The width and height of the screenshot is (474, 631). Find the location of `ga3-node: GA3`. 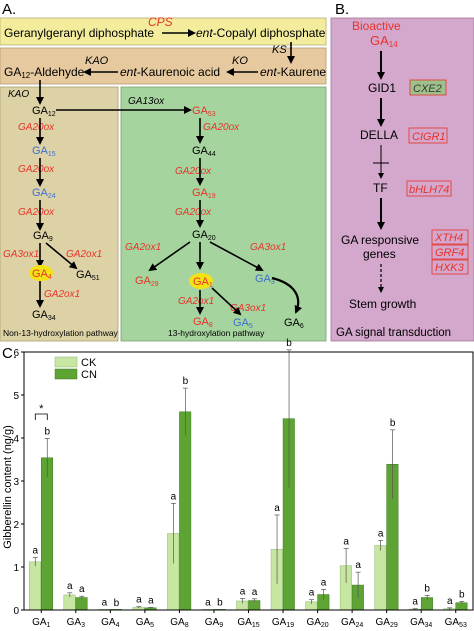

ga3-node: GA3 is located at coordinates (265, 279).